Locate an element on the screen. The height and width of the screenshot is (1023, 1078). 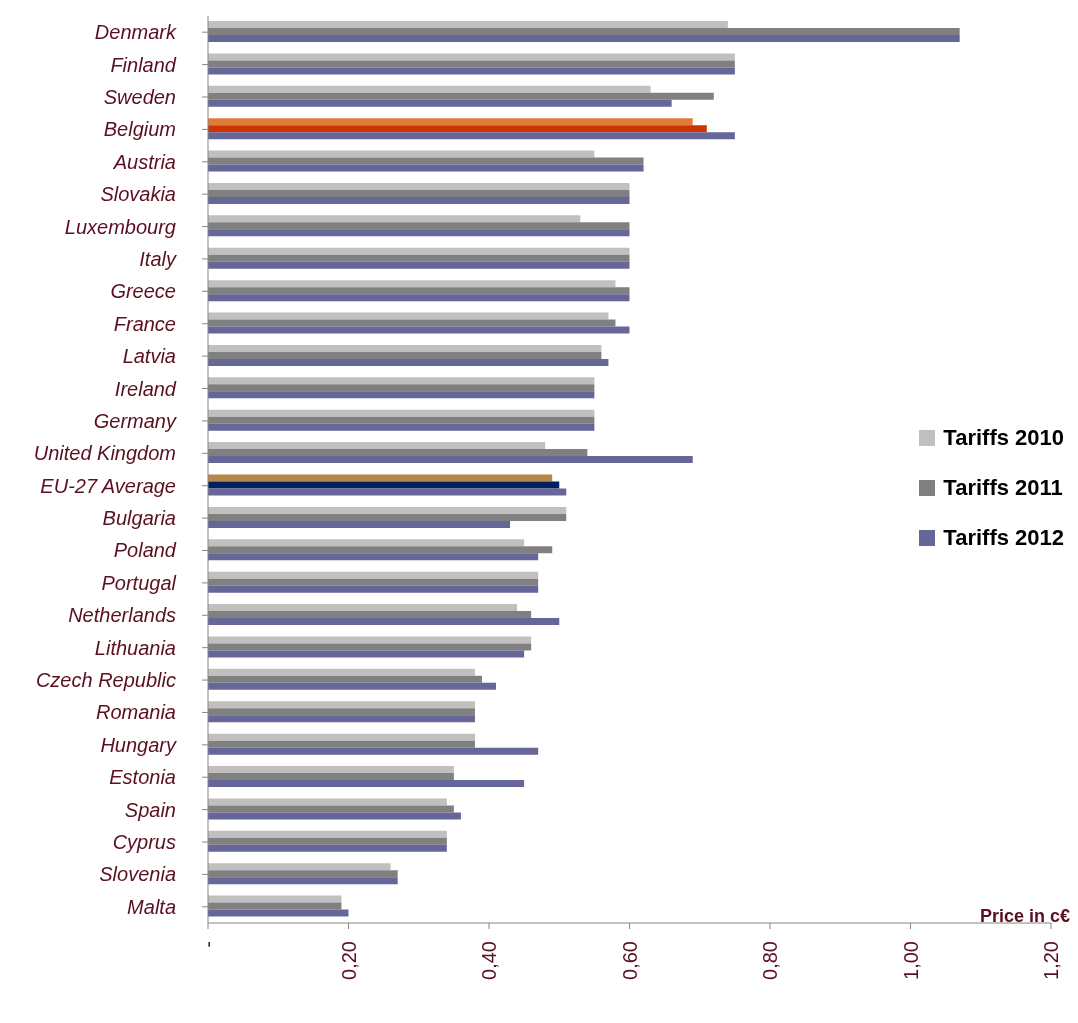
y-tick-label: Romania is located at coordinates (135, 712).